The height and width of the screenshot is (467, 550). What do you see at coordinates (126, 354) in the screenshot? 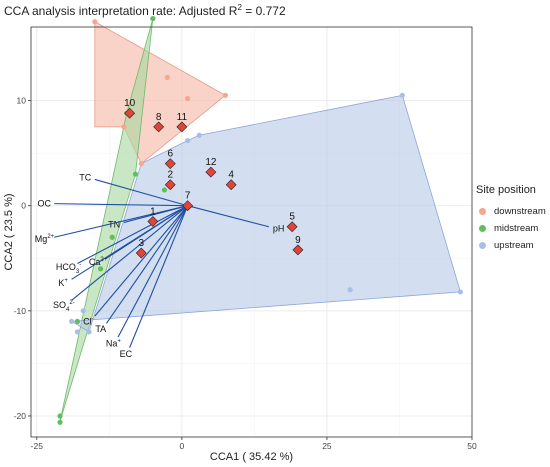
I see `vector-label: EC` at bounding box center [126, 354].